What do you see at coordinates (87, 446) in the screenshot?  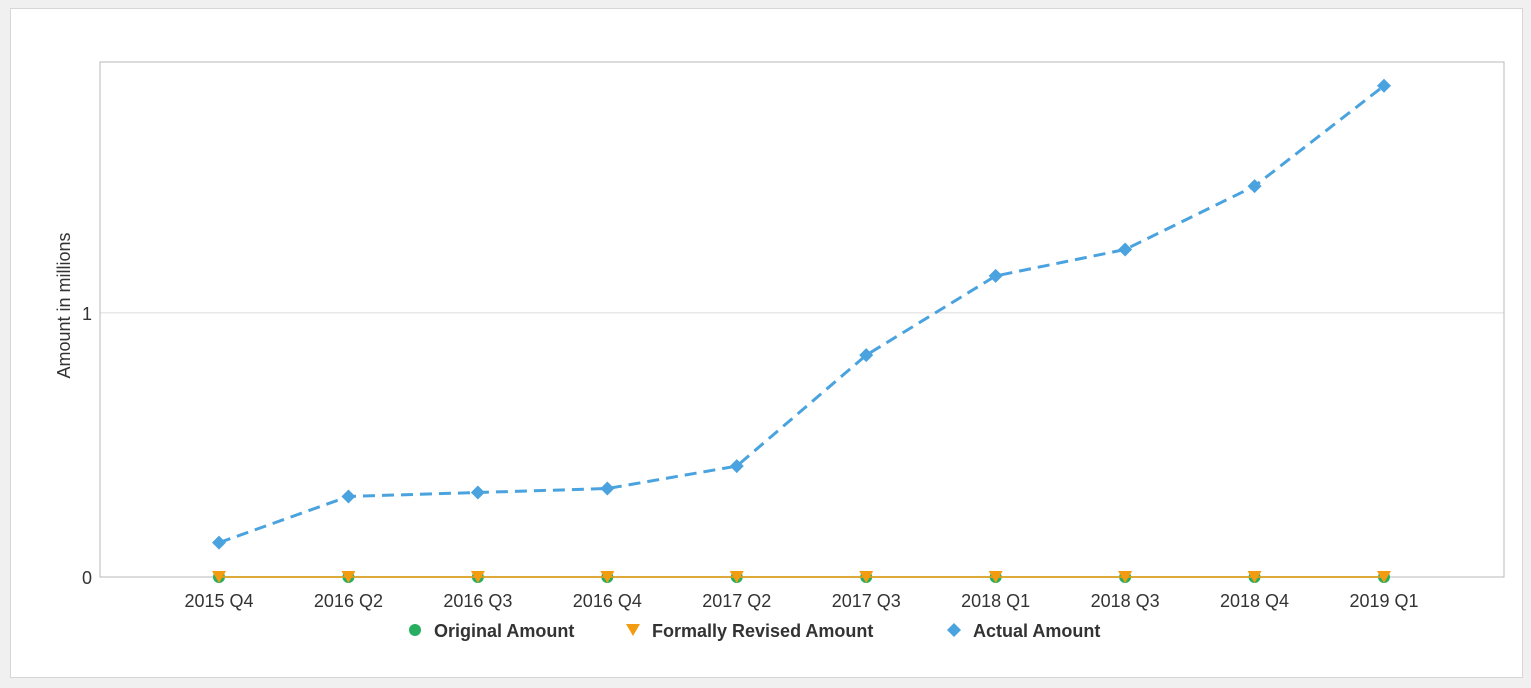 I see `y-axis-ticks: 01` at bounding box center [87, 446].